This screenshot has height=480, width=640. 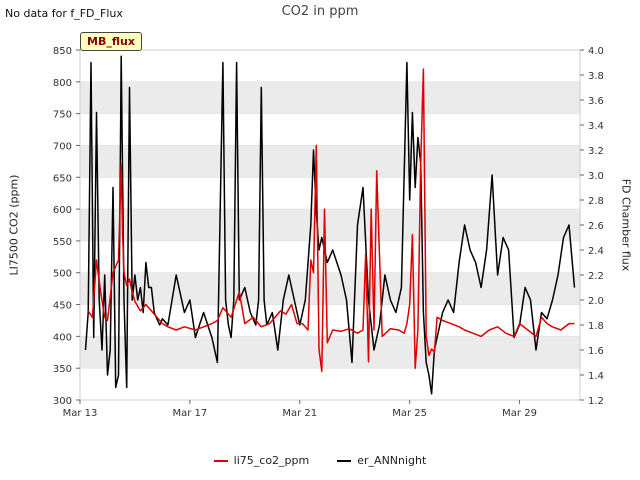 I want to click on y-tick-label: 400, so click(x=62, y=337).